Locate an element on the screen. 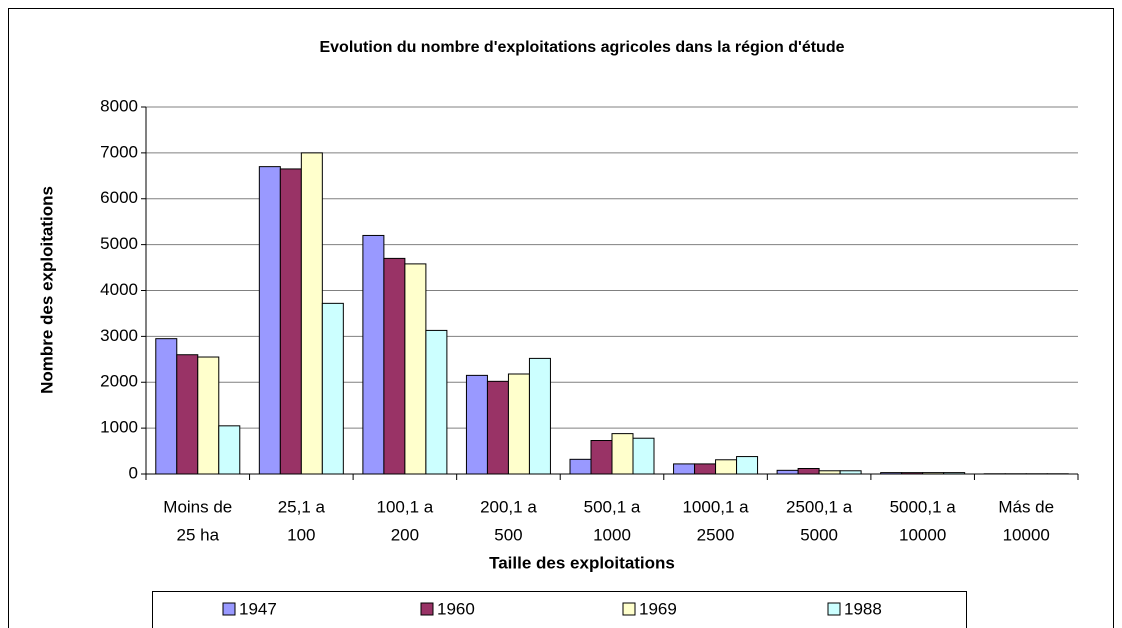 The width and height of the screenshot is (1122, 628). x-tick-label: 5000,1 a is located at coordinates (923, 506).